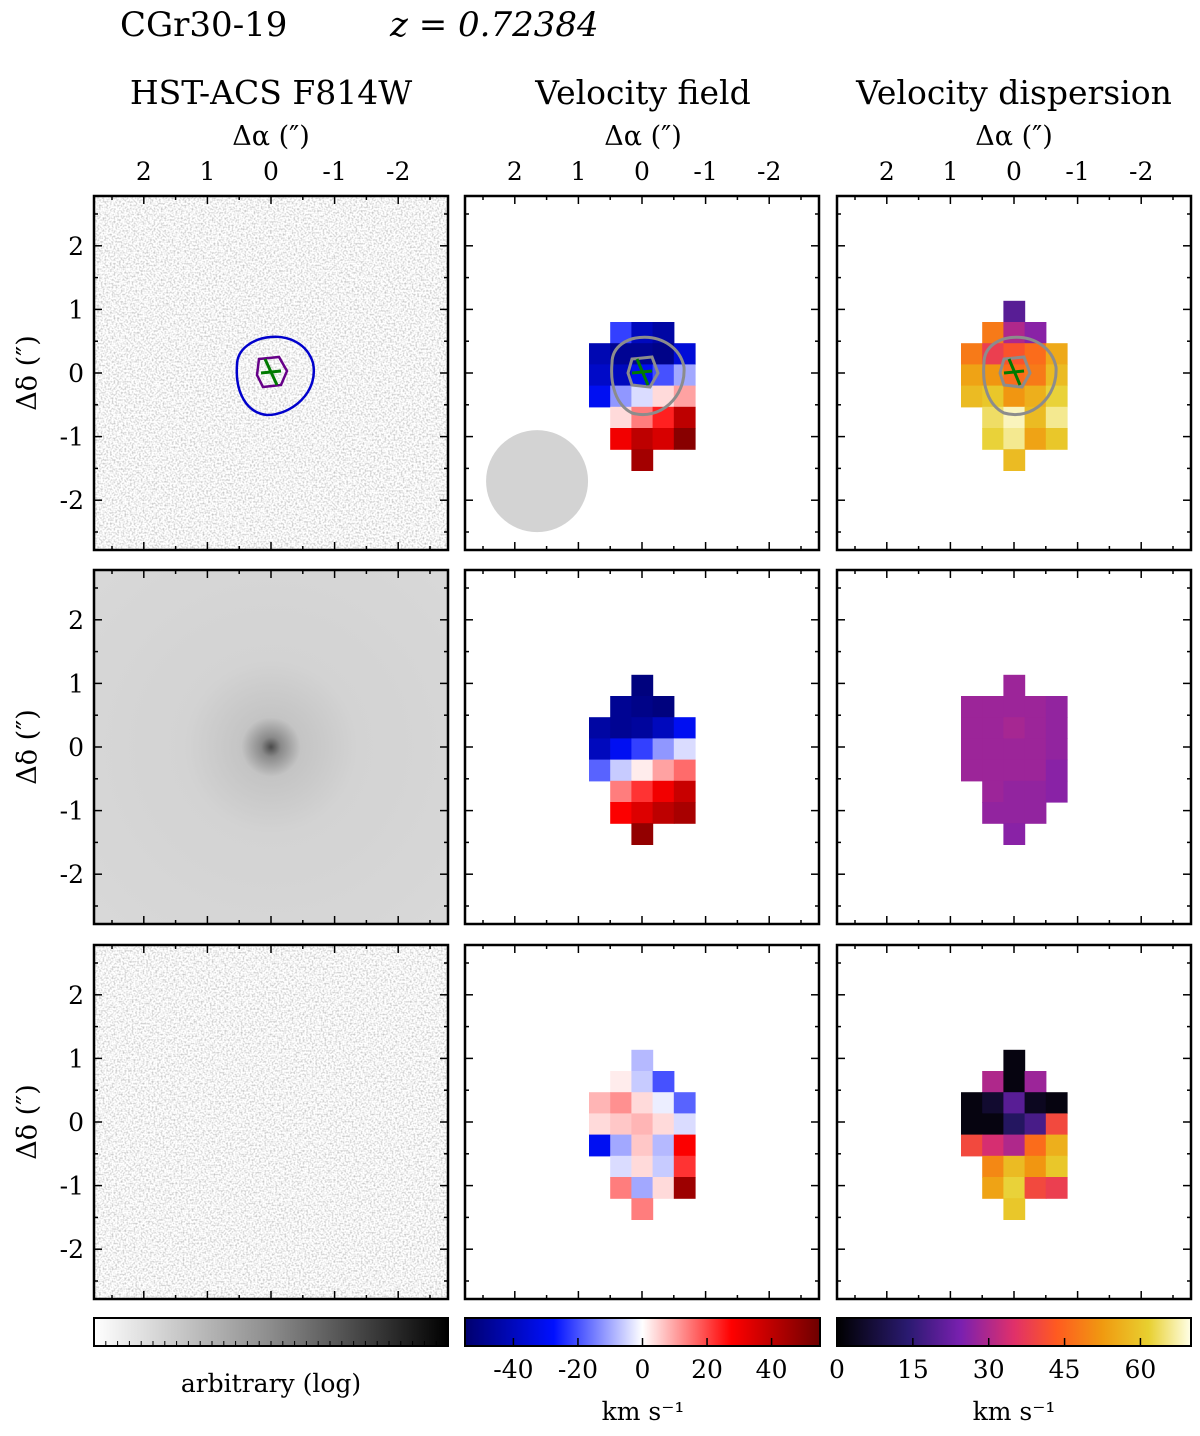  Describe the element at coordinates (27, 747) in the screenshot. I see `y-axis-labels: Δδ (″) Δδ (″) Δδ (″)` at that location.